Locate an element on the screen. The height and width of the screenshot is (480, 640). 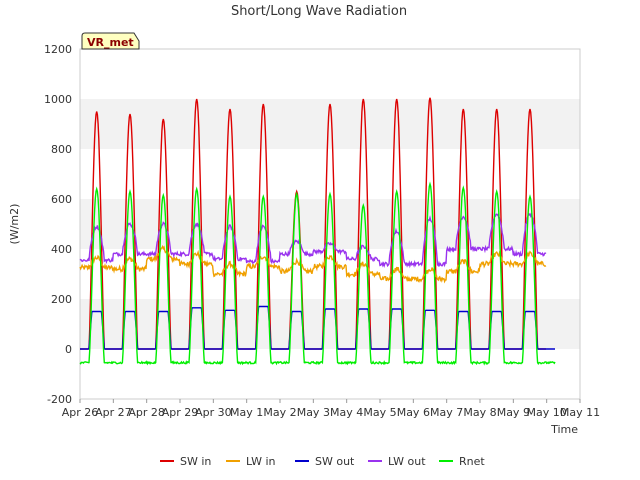
x-tick-label: Apr 29 is located at coordinates (180, 412).